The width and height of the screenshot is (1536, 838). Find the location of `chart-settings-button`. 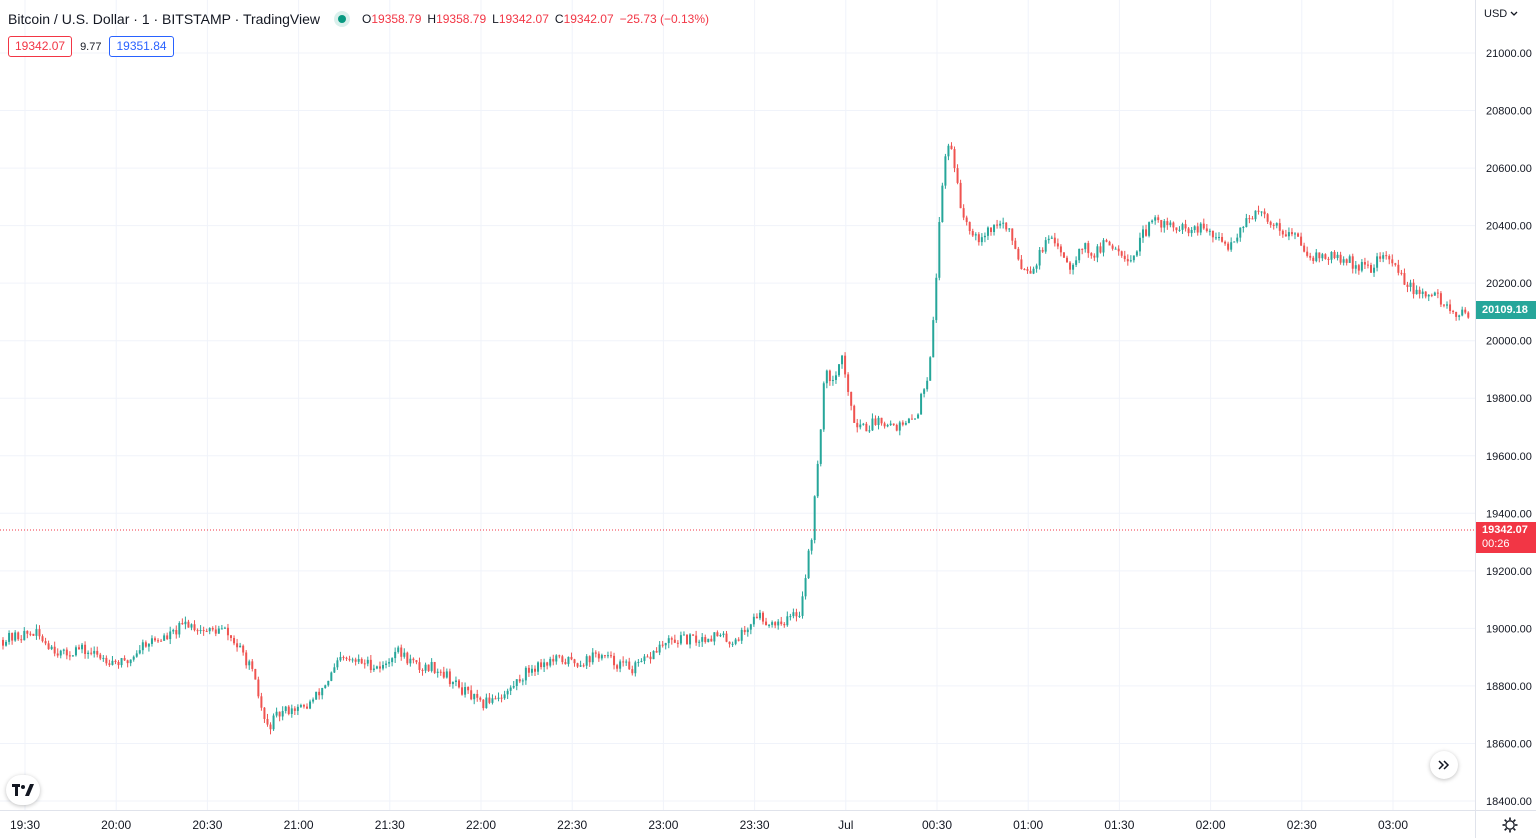

chart-settings-button is located at coordinates (1510, 825).